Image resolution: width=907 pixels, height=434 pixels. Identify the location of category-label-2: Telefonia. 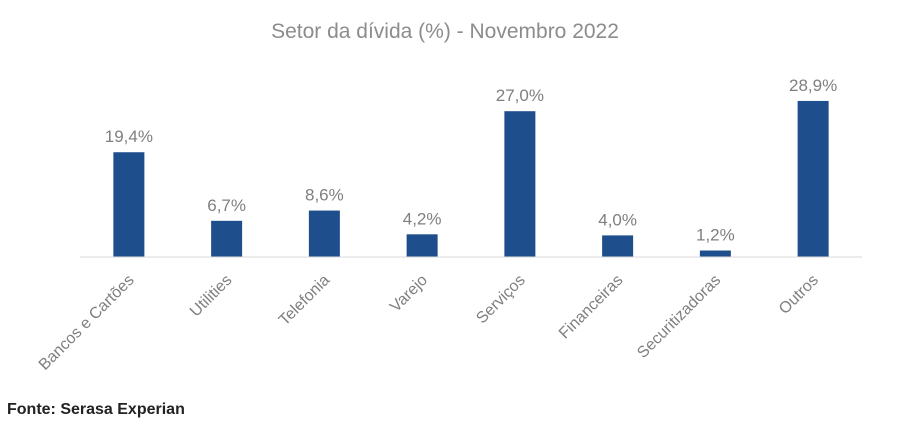
(304, 300).